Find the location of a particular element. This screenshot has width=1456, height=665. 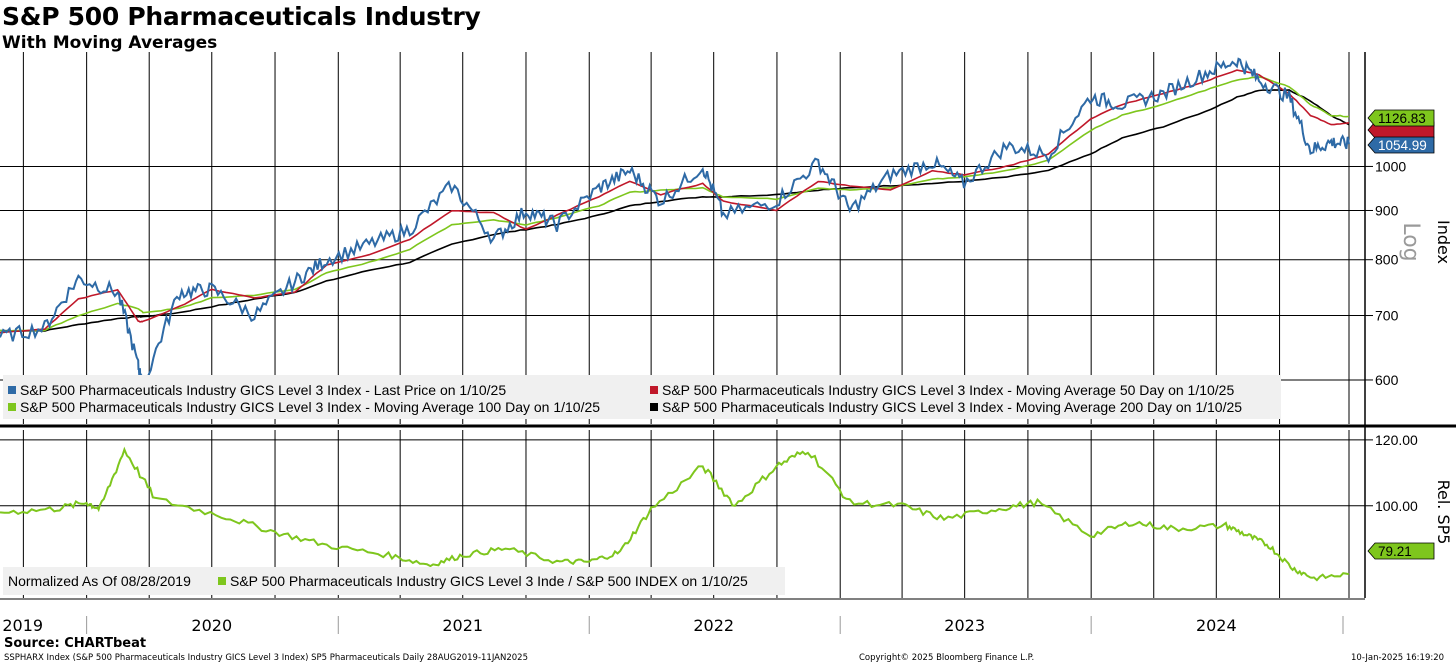

x-axis-year-label: 2020 is located at coordinates (211, 625).